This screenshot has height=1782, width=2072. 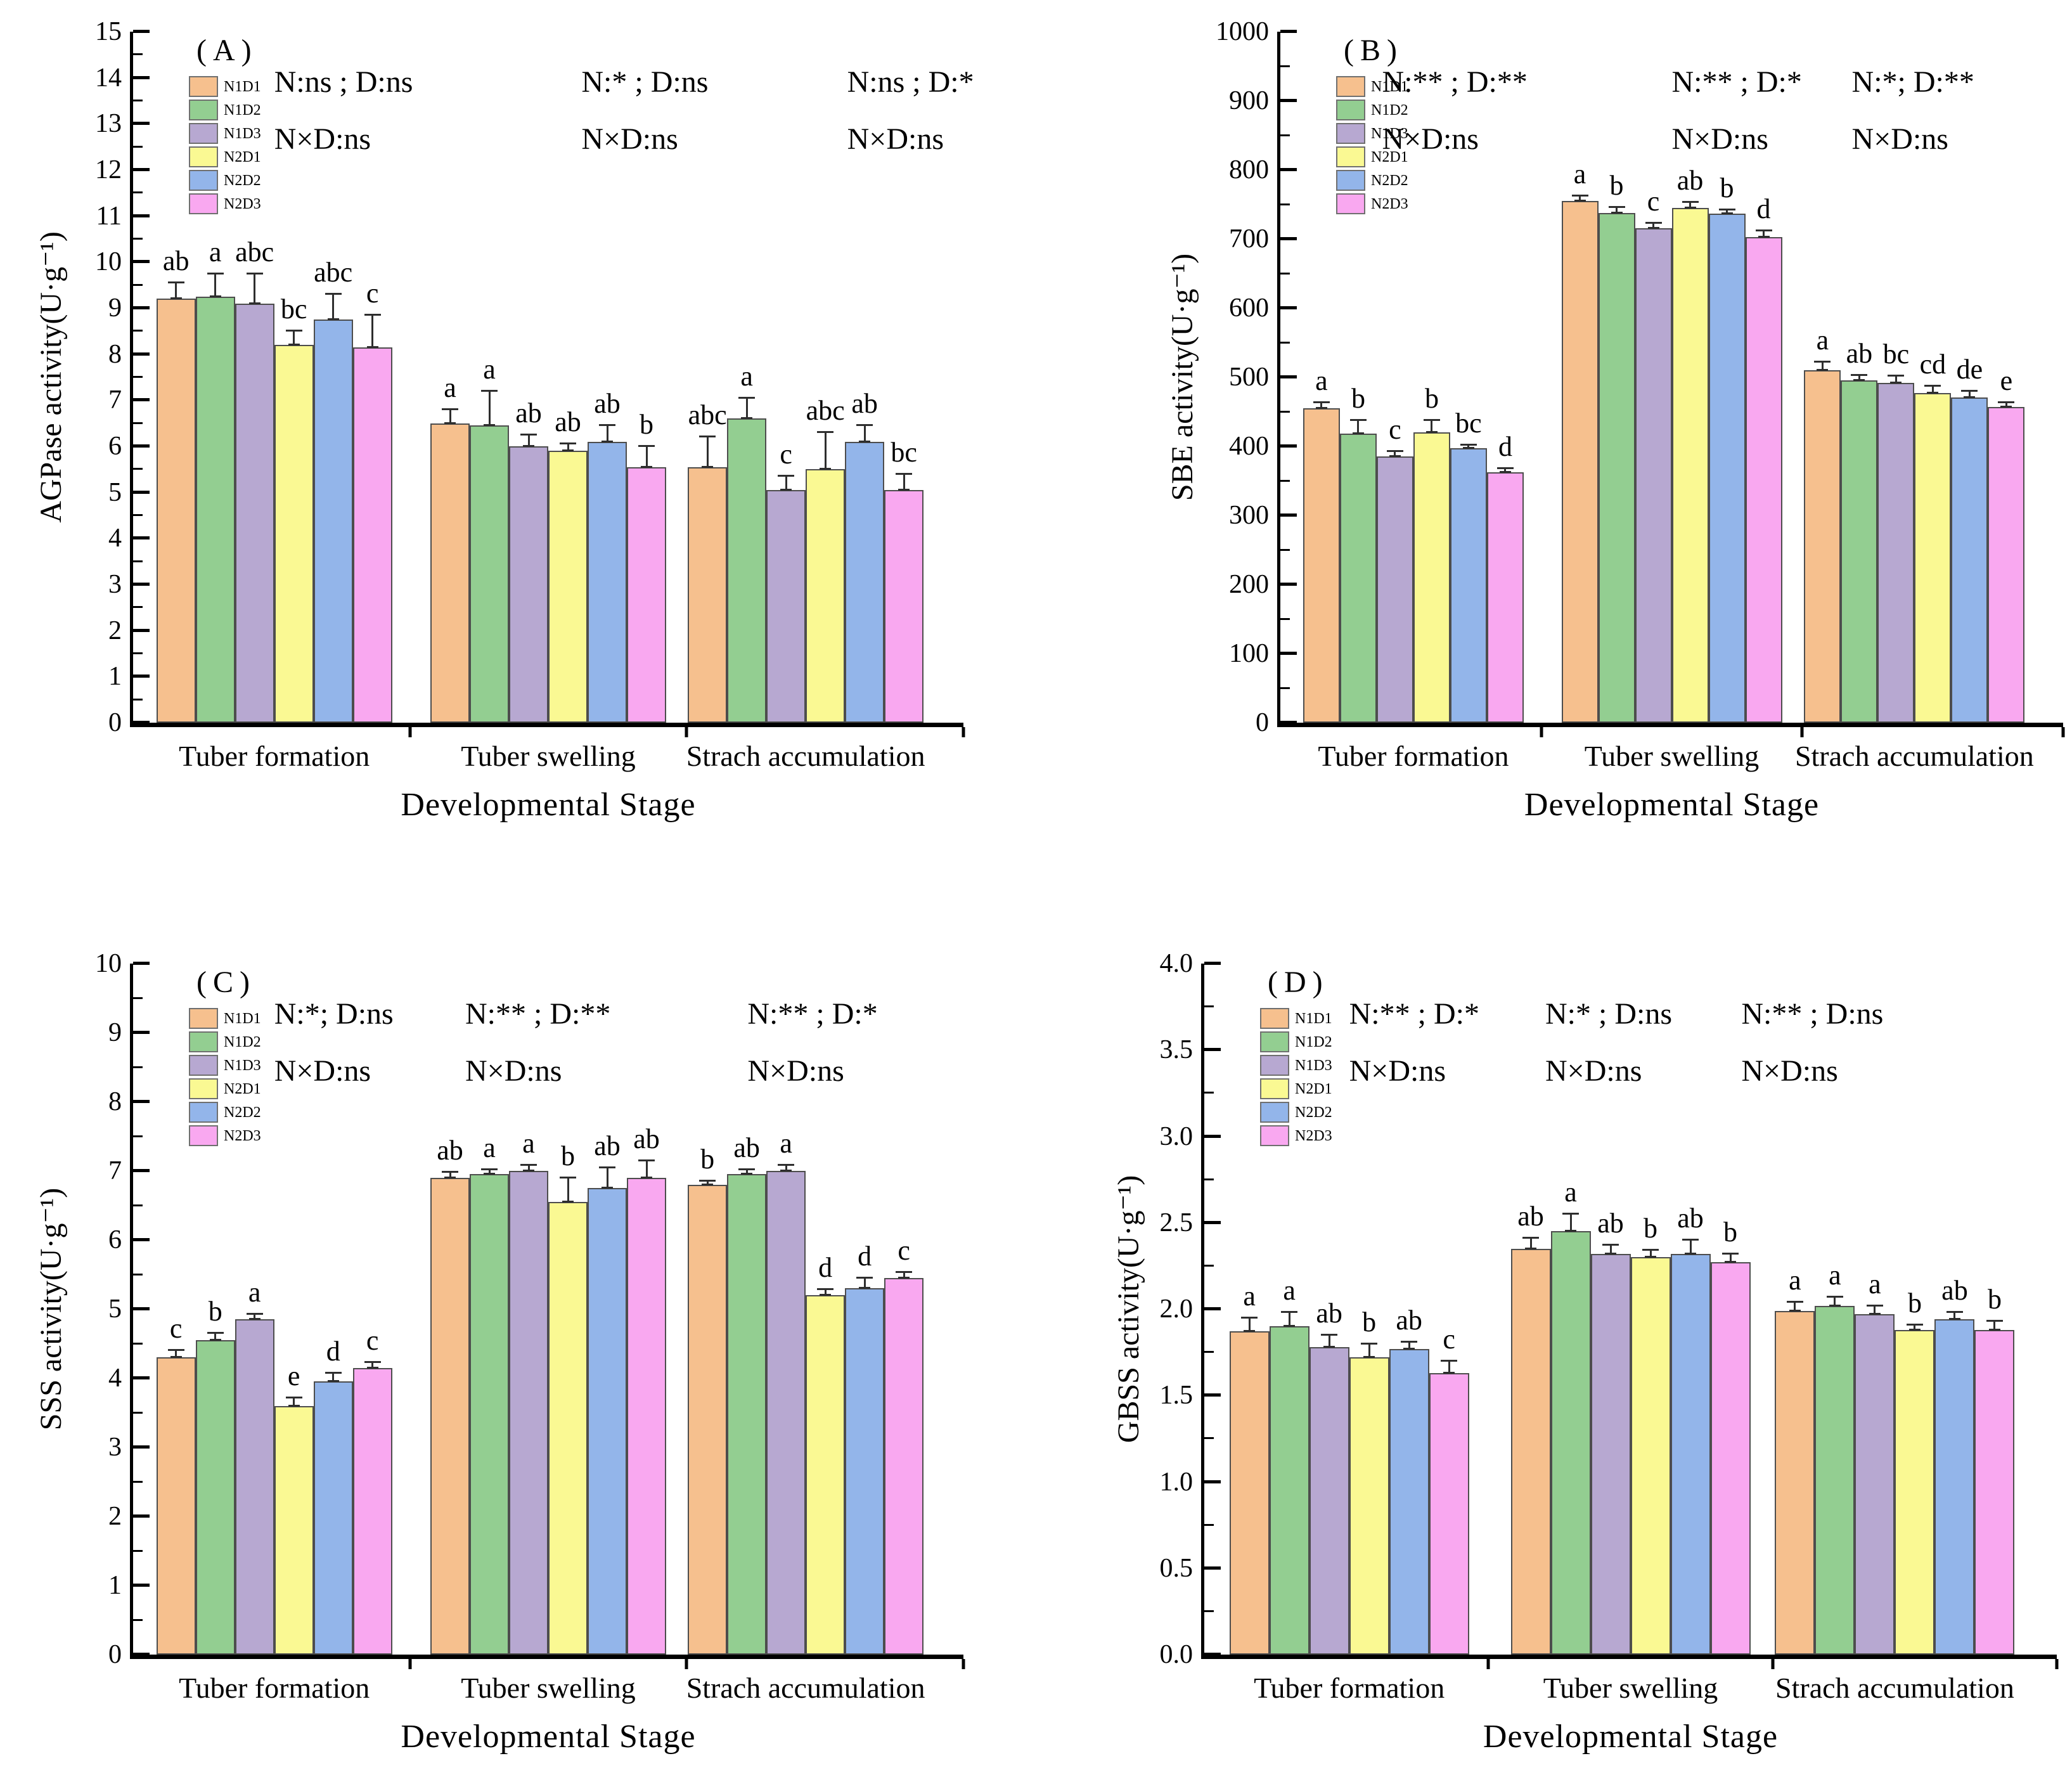 What do you see at coordinates (334, 1014) in the screenshot?
I see `anova-annotation-line1: N:*; D:ns` at bounding box center [334, 1014].